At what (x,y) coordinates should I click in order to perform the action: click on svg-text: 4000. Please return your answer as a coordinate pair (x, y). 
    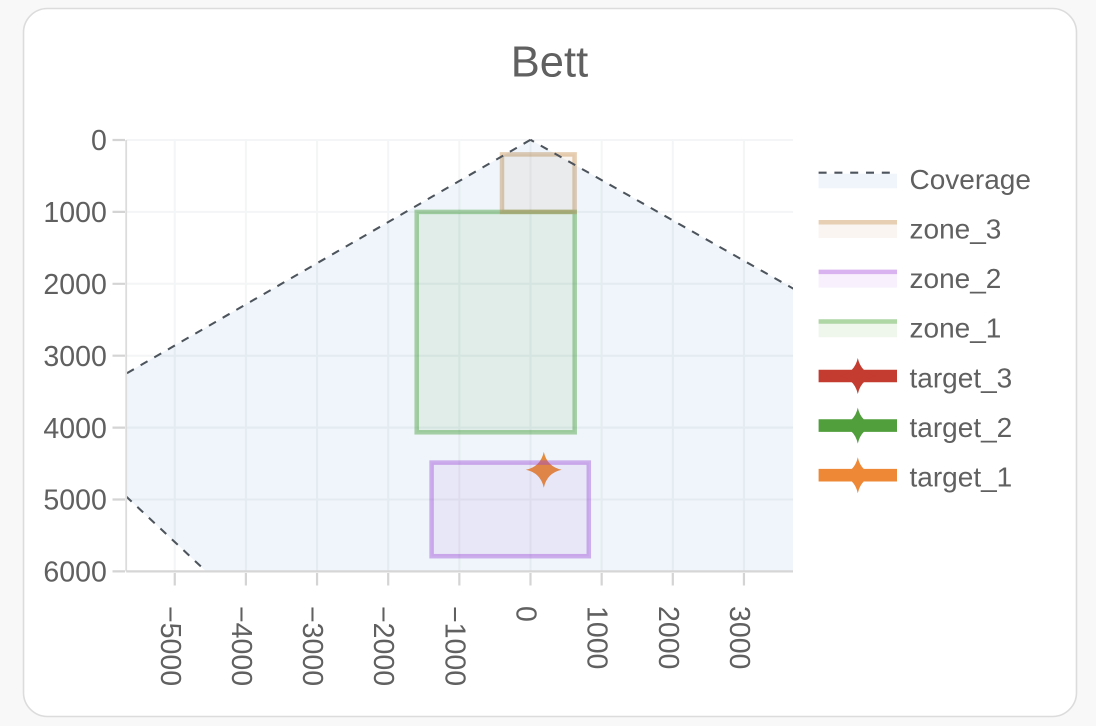
    Looking at the image, I should click on (74, 429).